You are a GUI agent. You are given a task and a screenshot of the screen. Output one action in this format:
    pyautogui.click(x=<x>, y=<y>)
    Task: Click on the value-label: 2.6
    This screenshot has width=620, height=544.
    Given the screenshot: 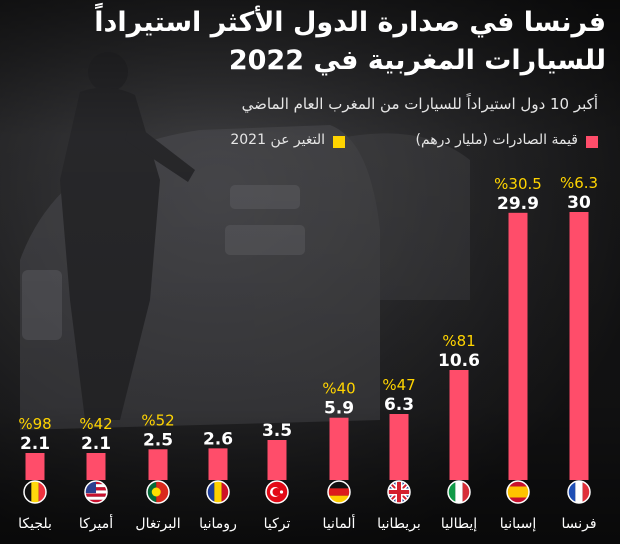 What is the action you would take?
    pyautogui.click(x=218, y=439)
    